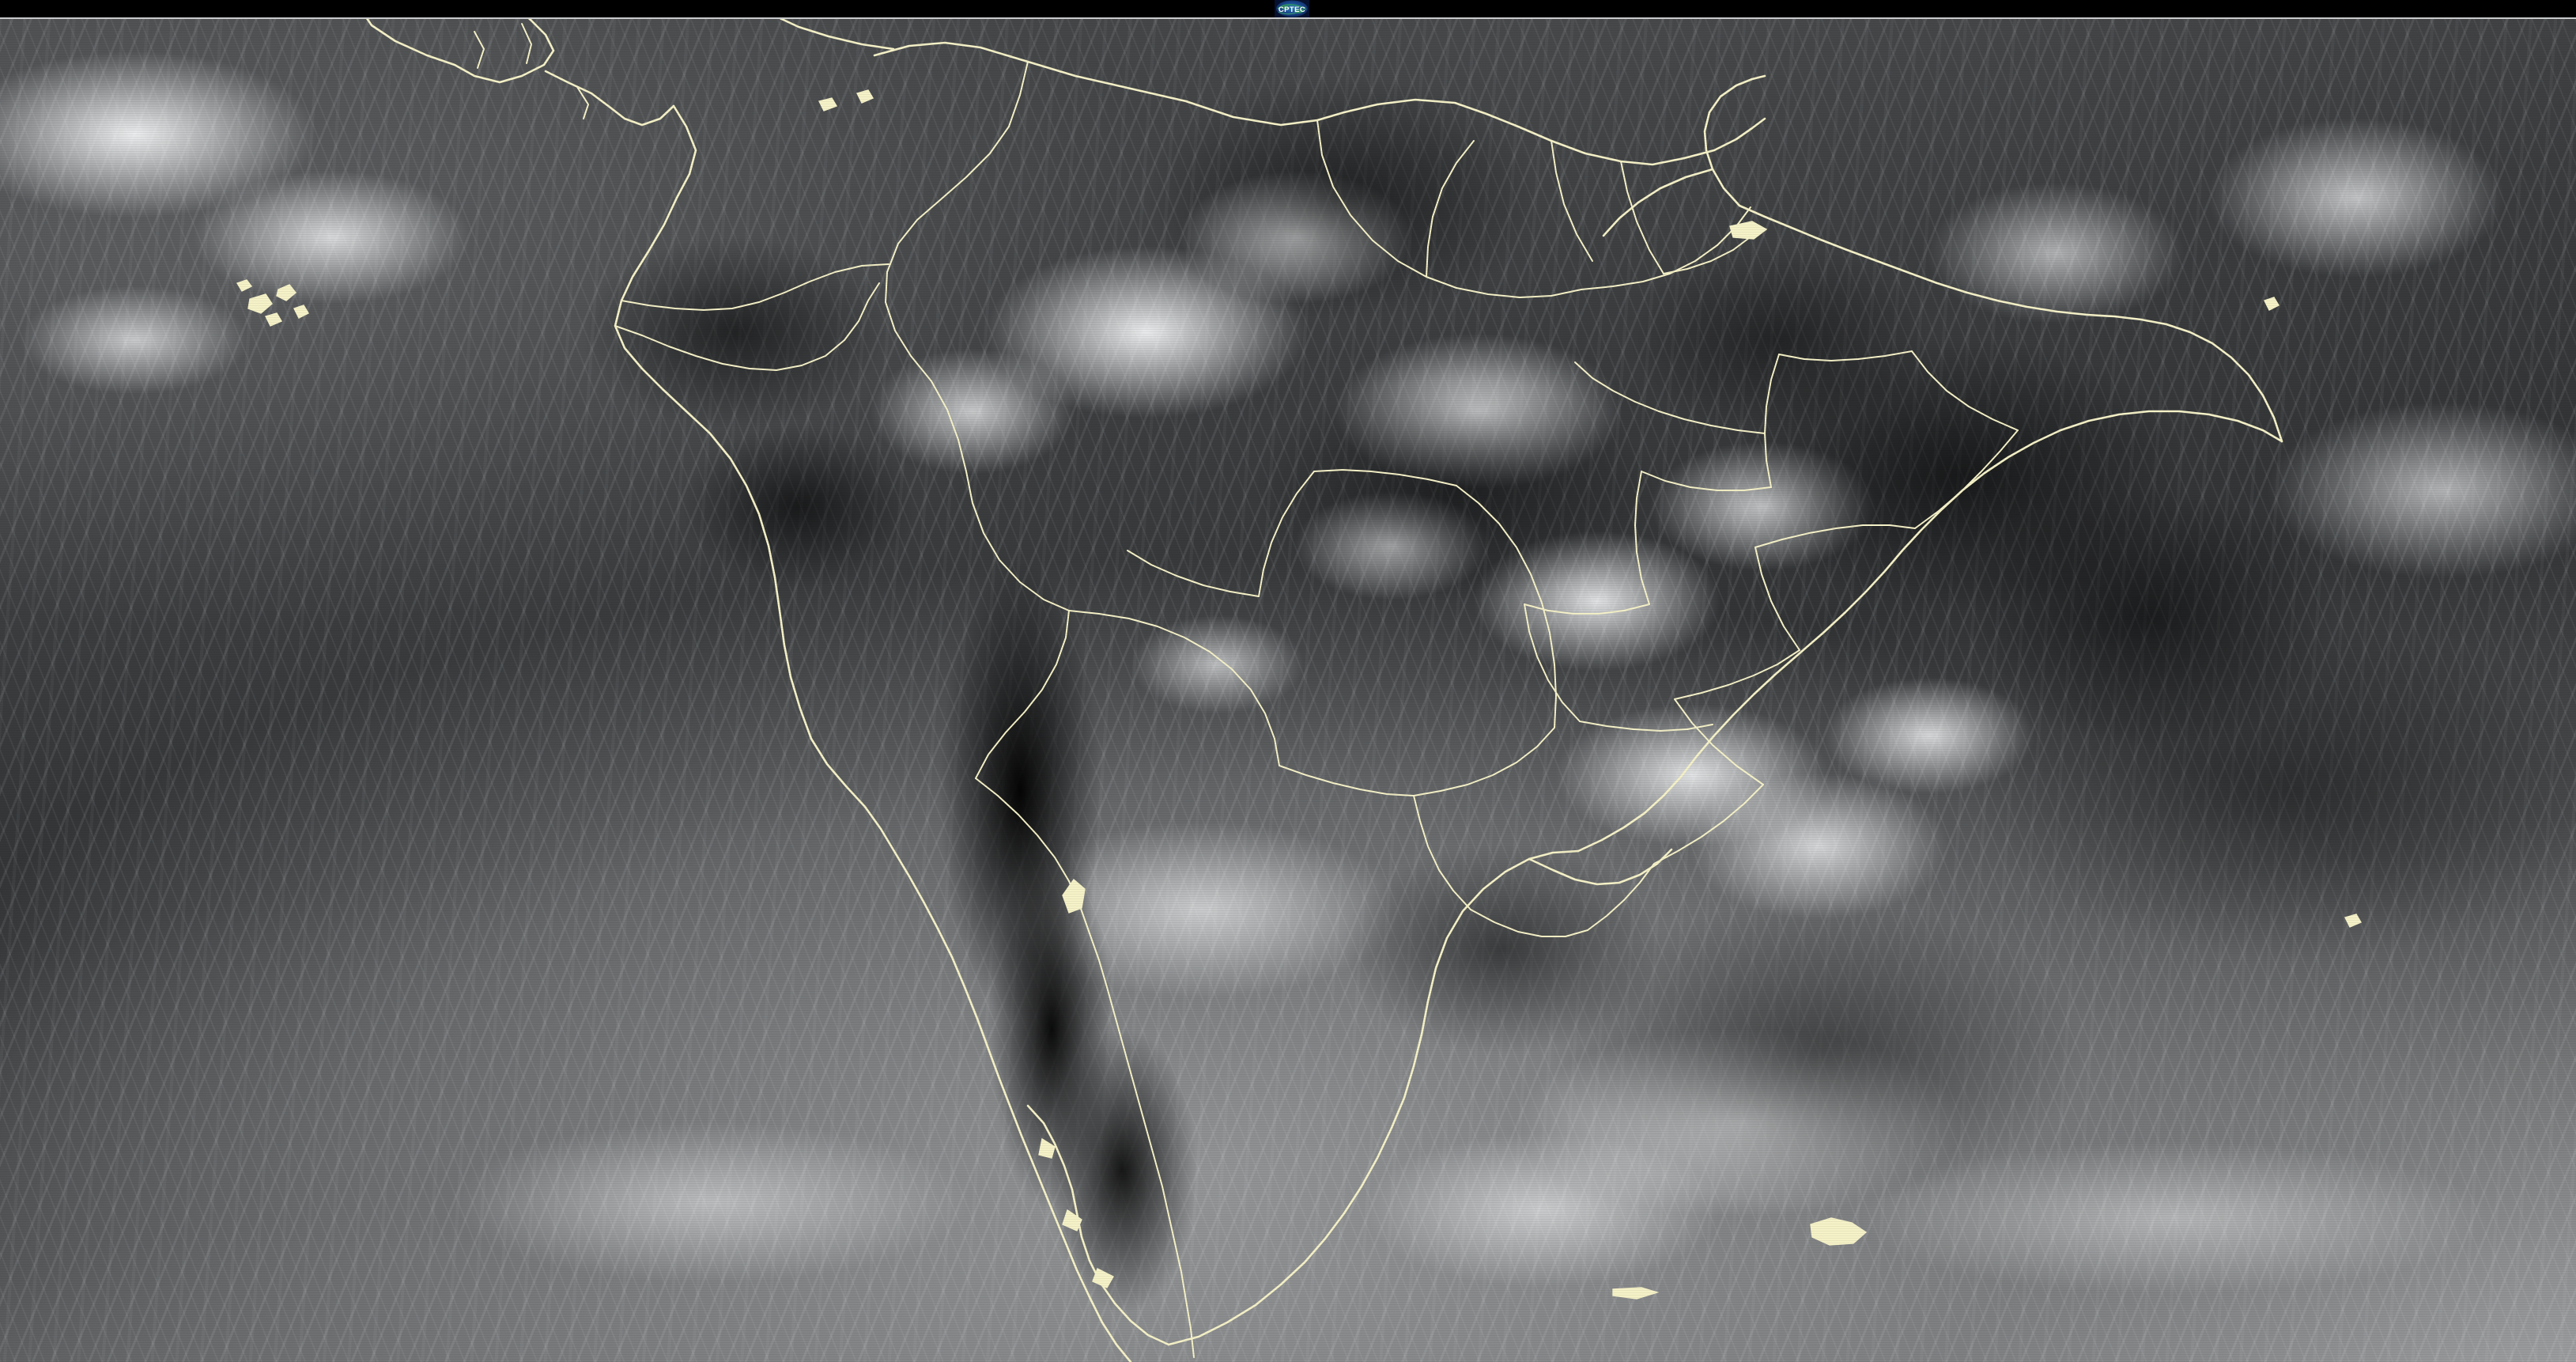 This screenshot has height=1362, width=2576. I want to click on brazil-state-border-sp-mg, so click(1777, 599).